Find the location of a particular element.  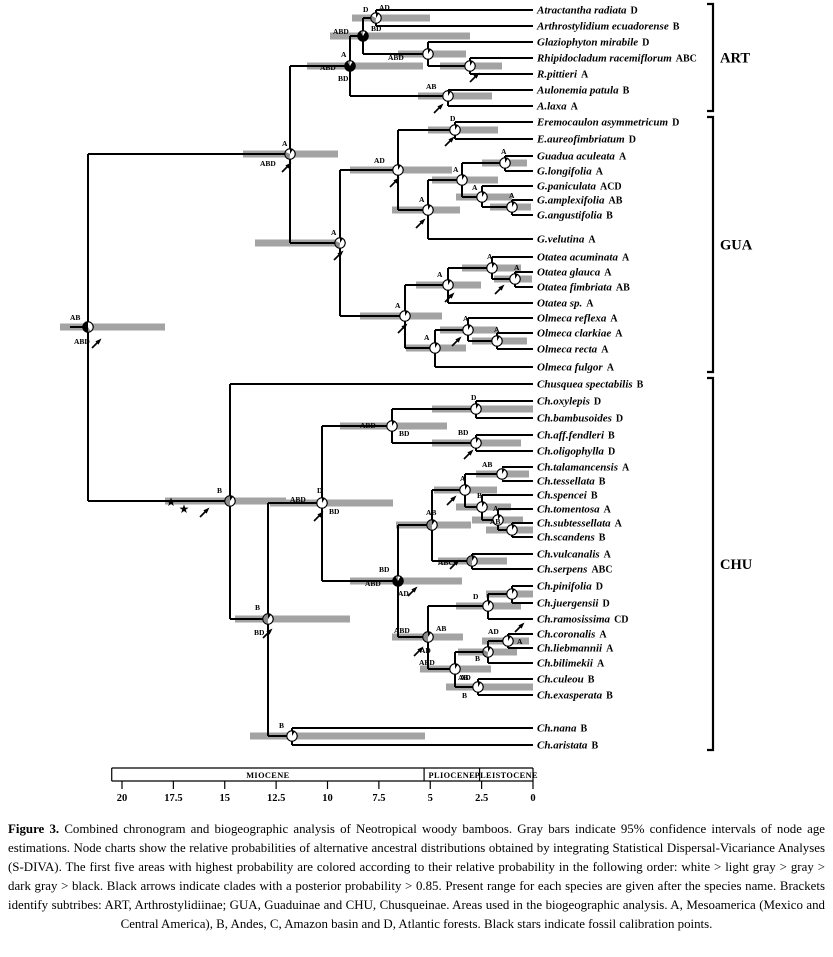

tip-label: Aulonemia patula B is located at coordinates (583, 91).